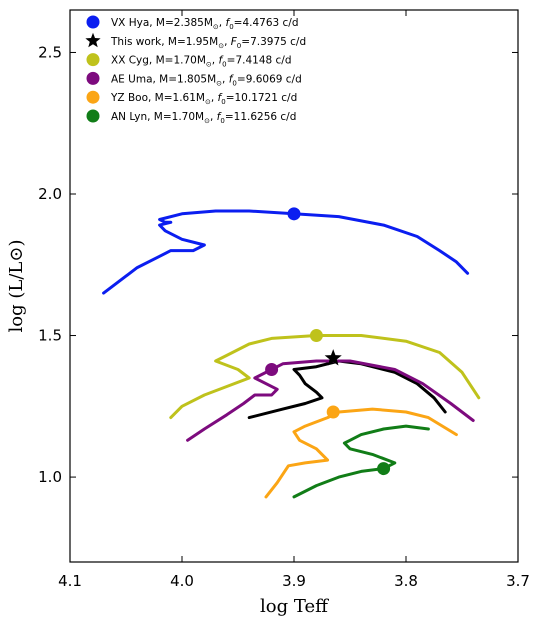 The height and width of the screenshot is (622, 535). Describe the element at coordinates (93, 60) in the screenshot. I see `legend-xx-cyg-marker` at that location.